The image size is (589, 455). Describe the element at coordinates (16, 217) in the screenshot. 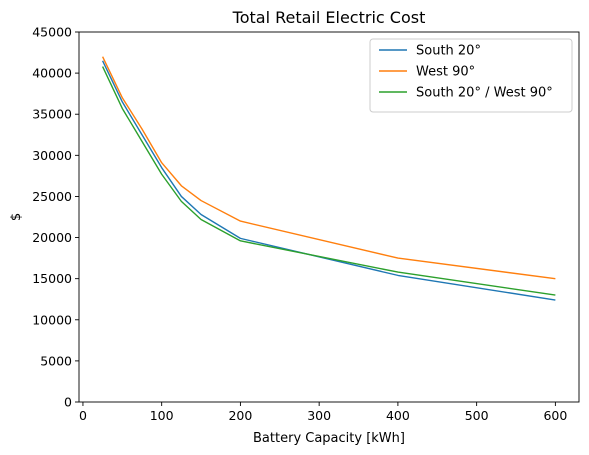

I see `y-axis-title: $` at that location.